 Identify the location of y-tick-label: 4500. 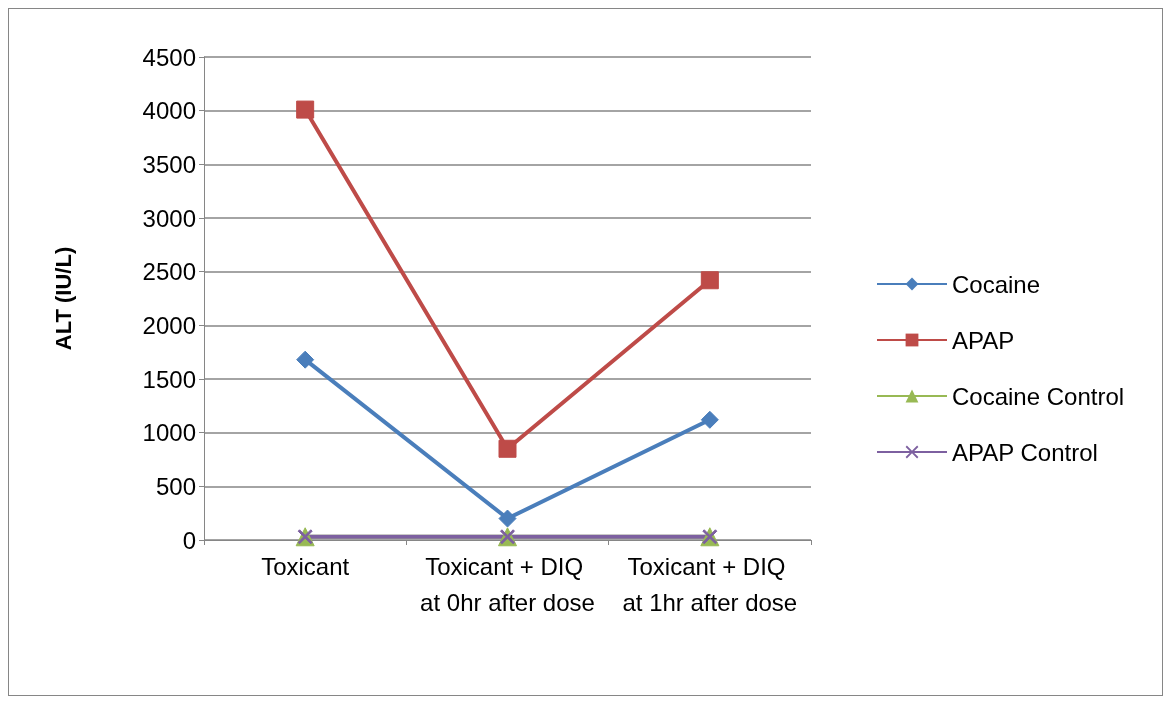
(169, 57).